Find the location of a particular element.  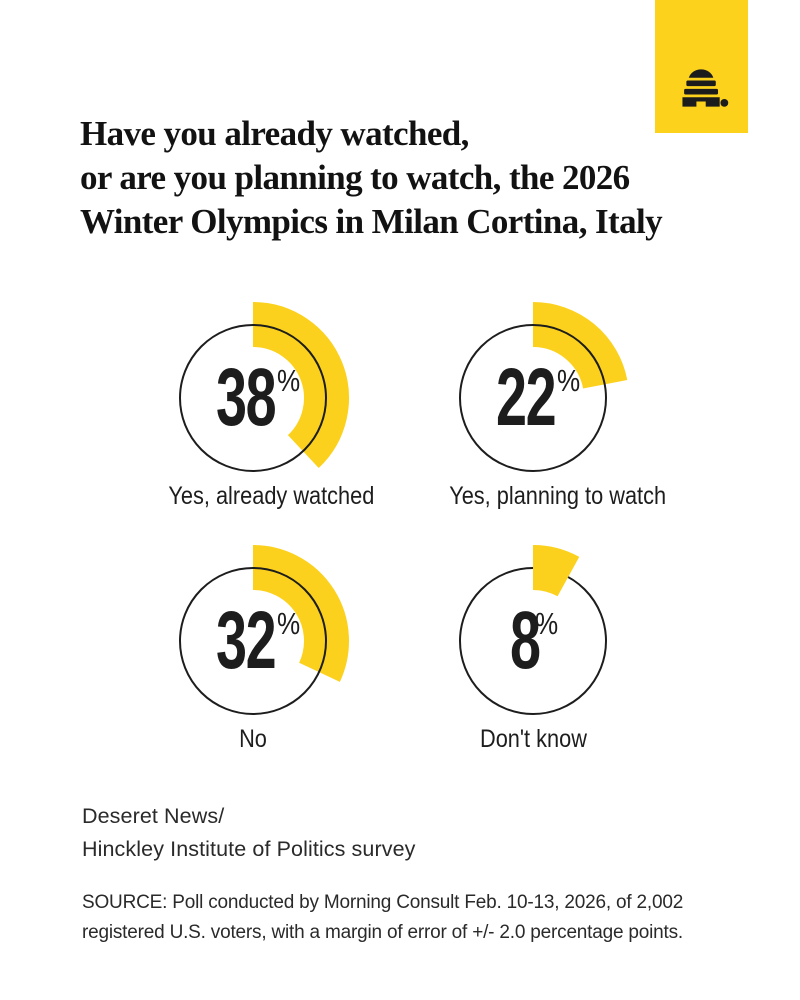

donut-gauge: 8% is located at coordinates (533, 641).